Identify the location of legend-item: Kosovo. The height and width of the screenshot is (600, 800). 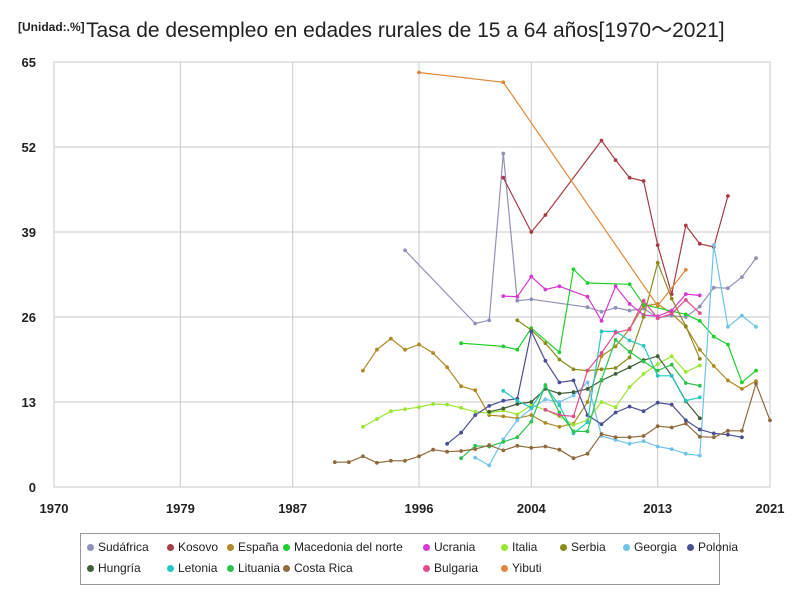
(192, 547).